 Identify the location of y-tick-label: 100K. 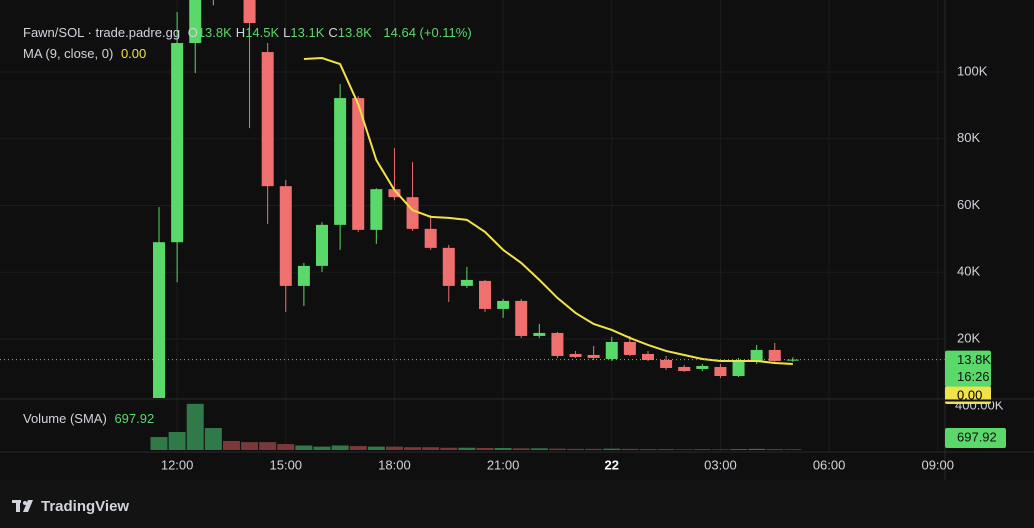
(972, 70).